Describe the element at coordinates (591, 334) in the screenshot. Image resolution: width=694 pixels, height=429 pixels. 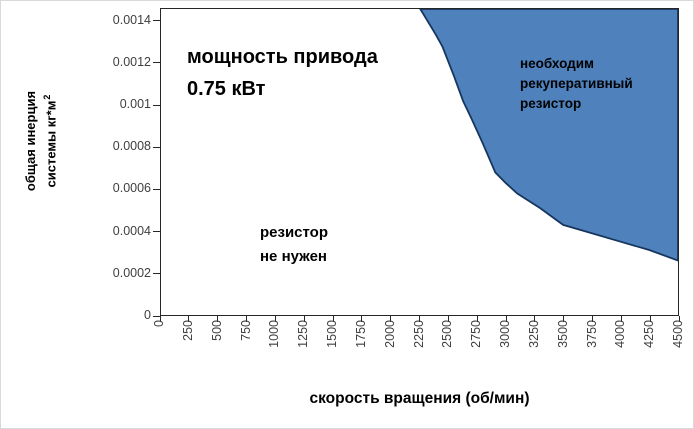
I see `x-tick-label: 3750` at that location.